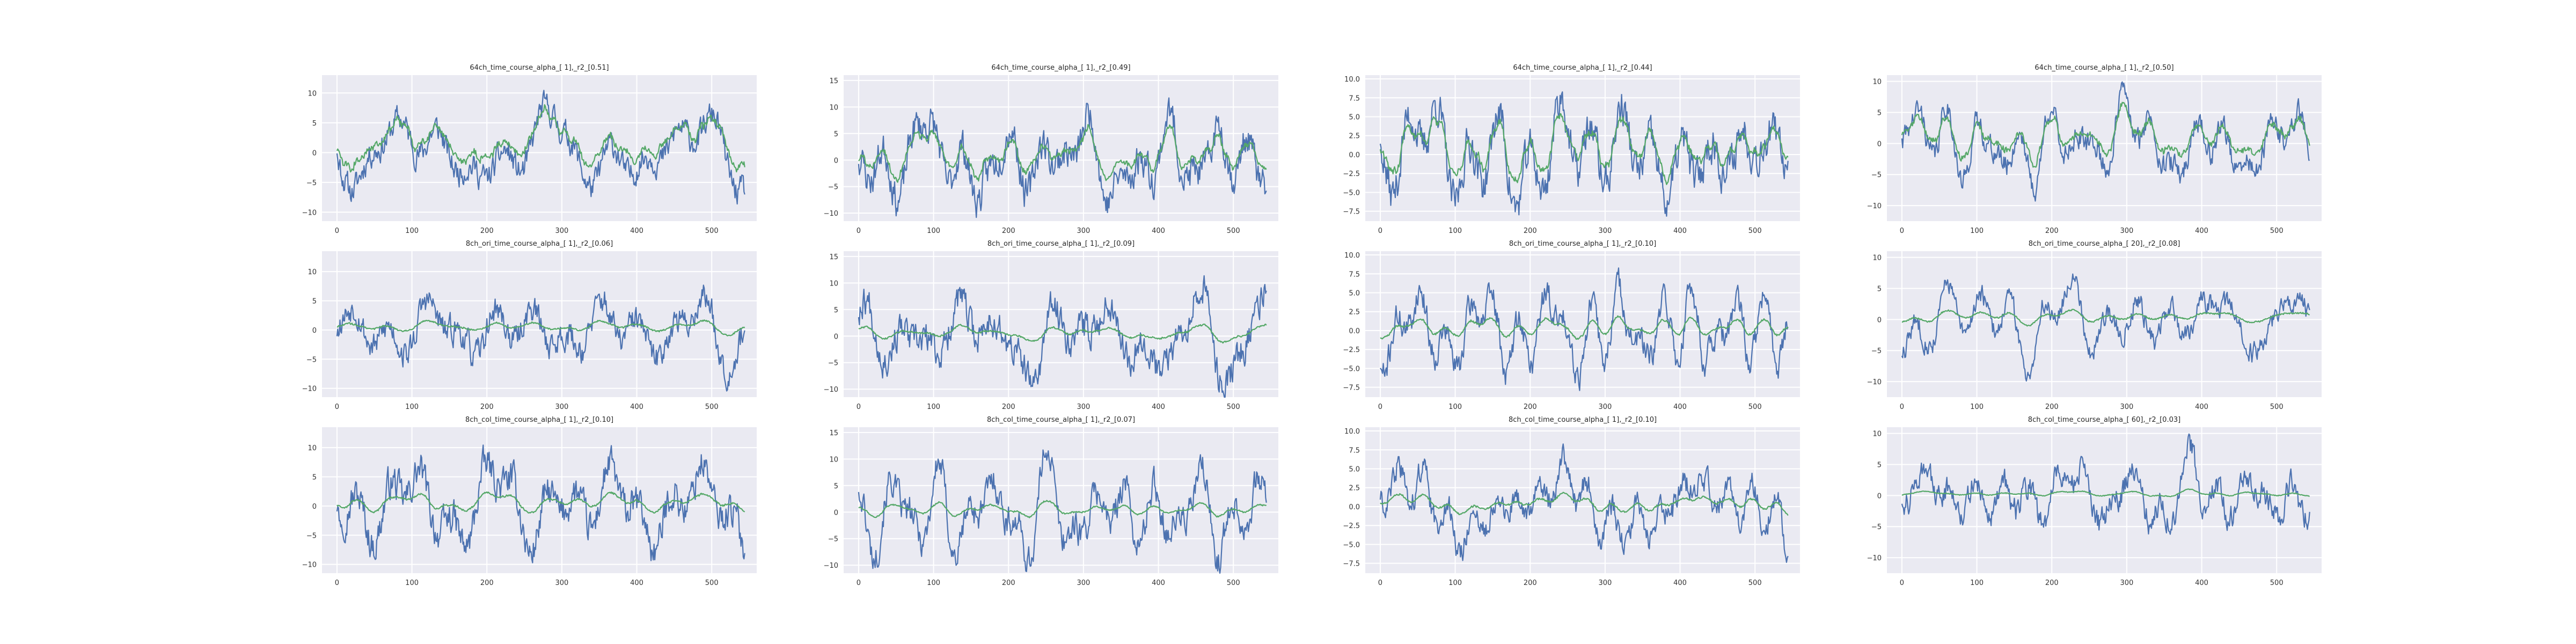  Describe the element at coordinates (1582, 68) in the screenshot. I see `subplot-title: 64ch_time_course_alpha_[ 1],_r2_[0.44]` at that location.